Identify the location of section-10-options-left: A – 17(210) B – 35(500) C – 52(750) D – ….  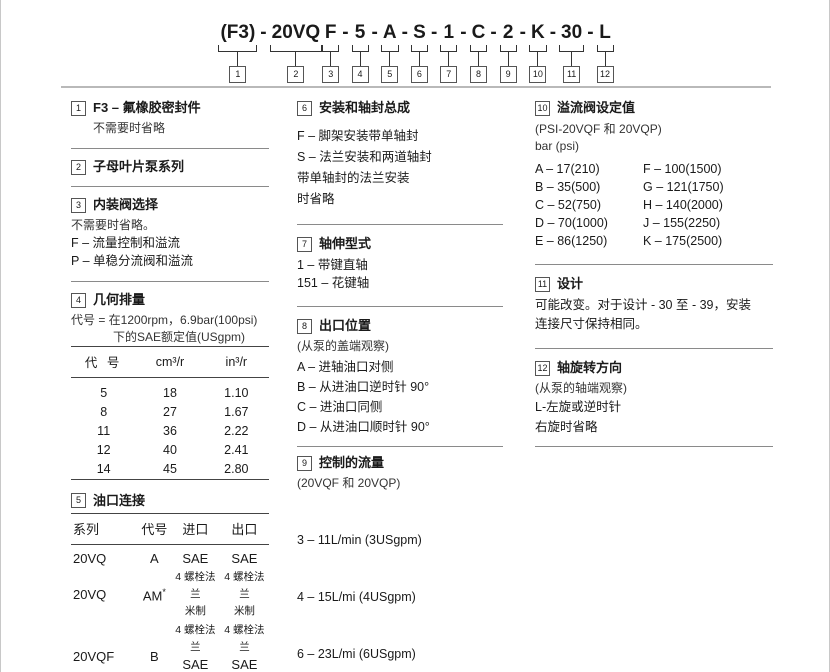
(578, 205).